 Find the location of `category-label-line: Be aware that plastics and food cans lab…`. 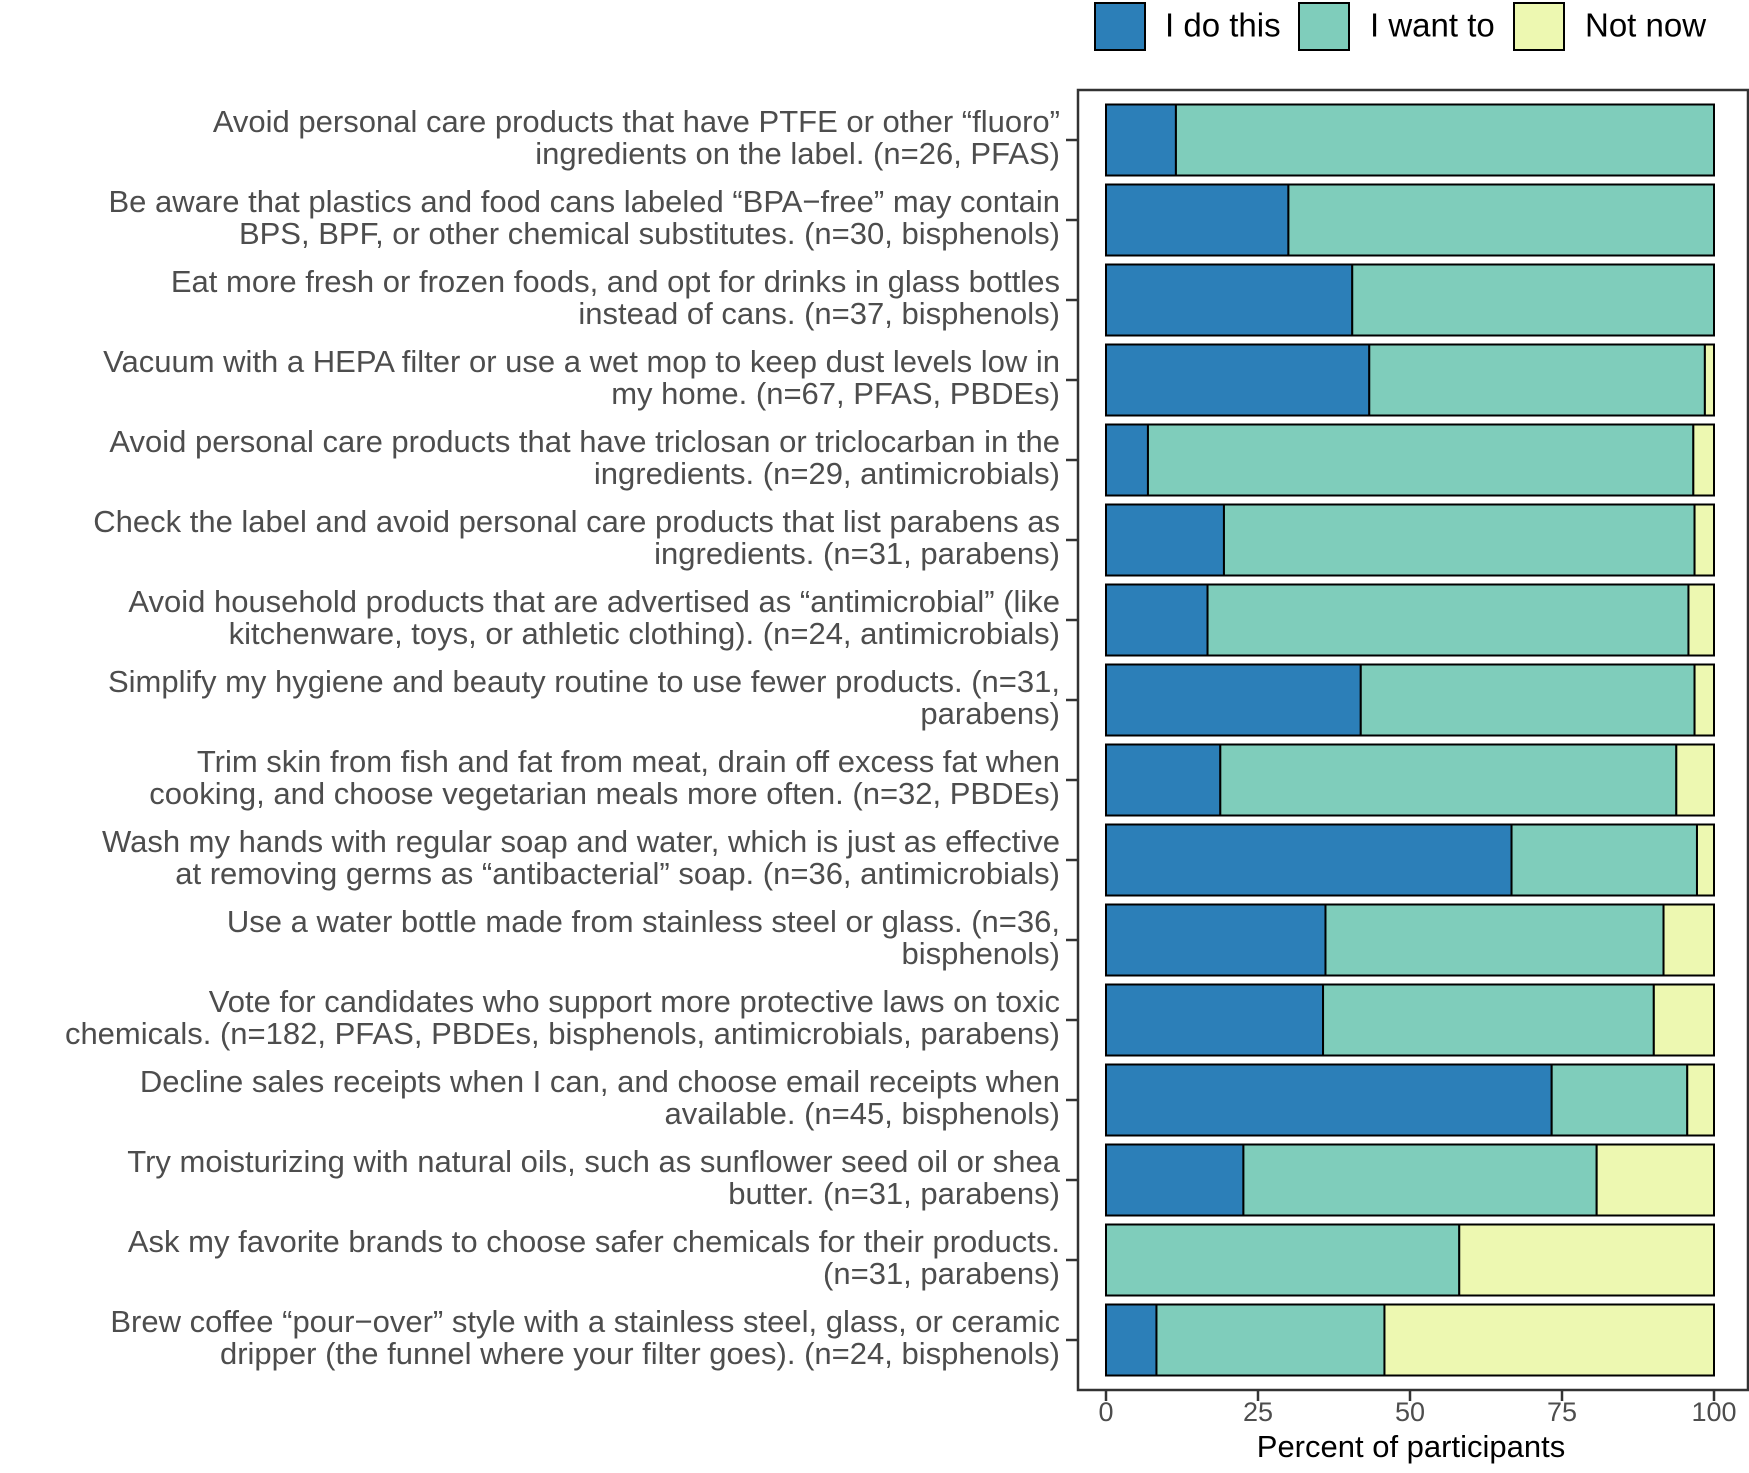

category-label-line: Be aware that plastics and food cans lab… is located at coordinates (585, 201).